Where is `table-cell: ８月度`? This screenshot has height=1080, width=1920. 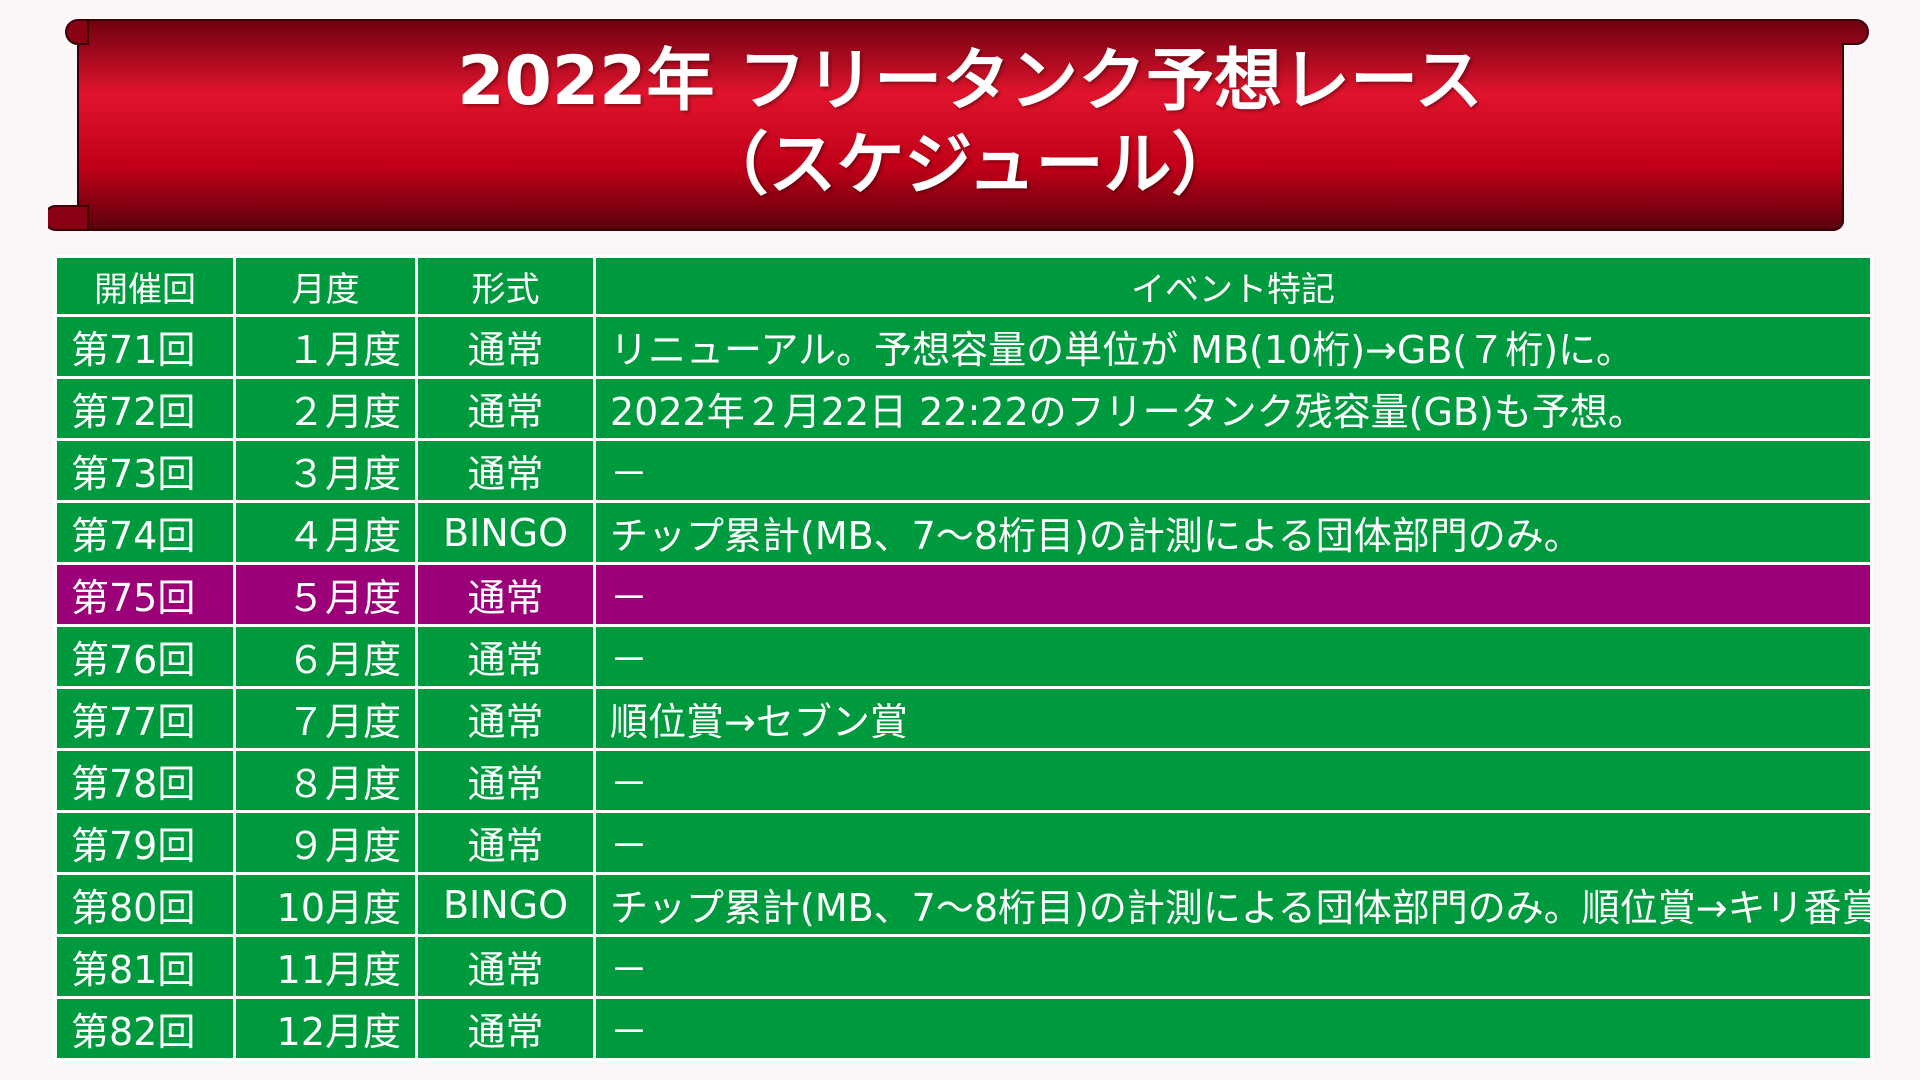 table-cell: ８月度 is located at coordinates (325, 780).